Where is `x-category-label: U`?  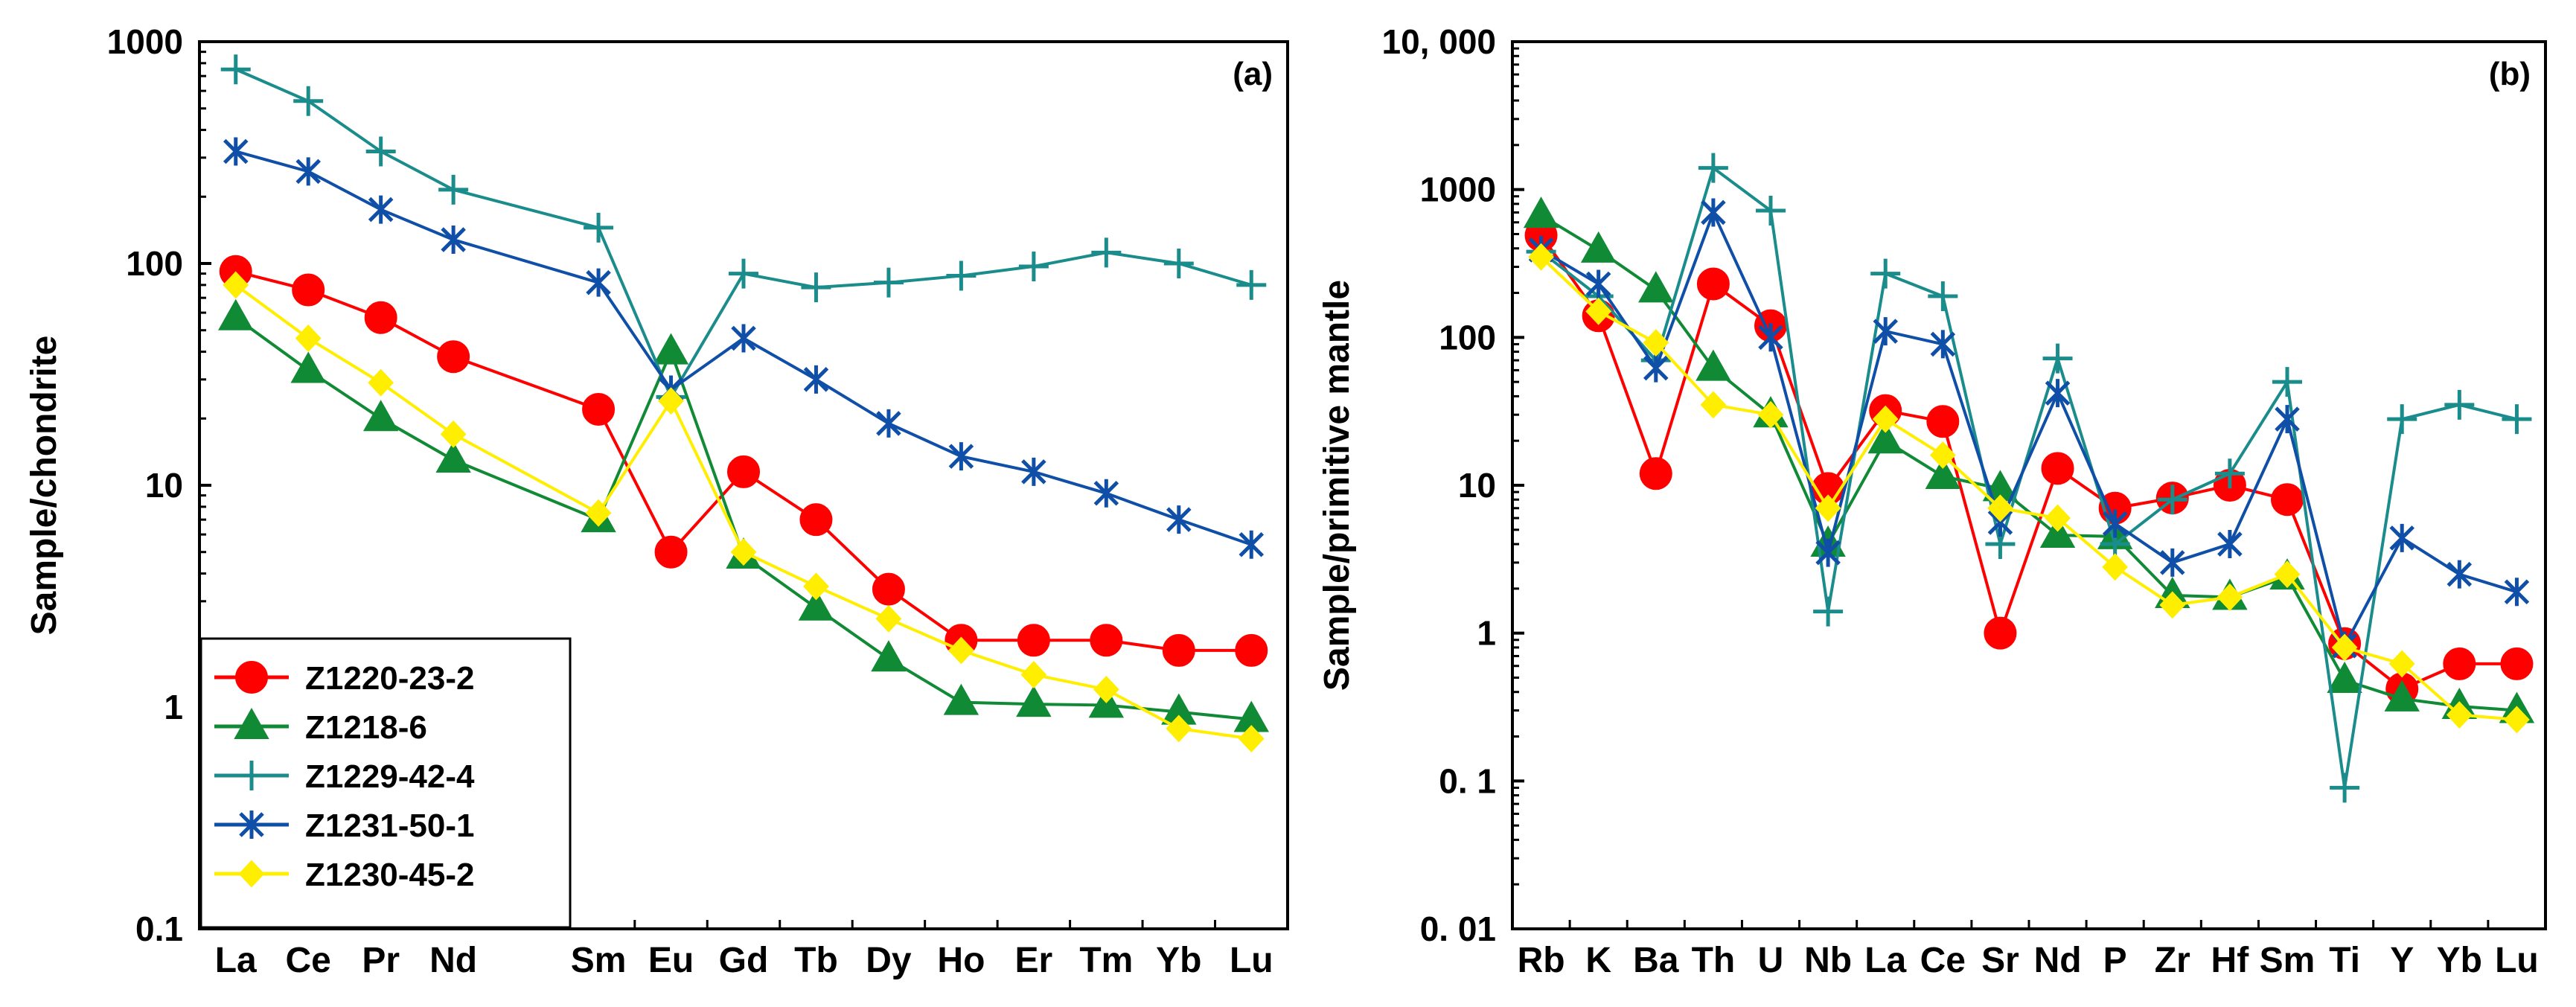
x-category-label: U is located at coordinates (1771, 960).